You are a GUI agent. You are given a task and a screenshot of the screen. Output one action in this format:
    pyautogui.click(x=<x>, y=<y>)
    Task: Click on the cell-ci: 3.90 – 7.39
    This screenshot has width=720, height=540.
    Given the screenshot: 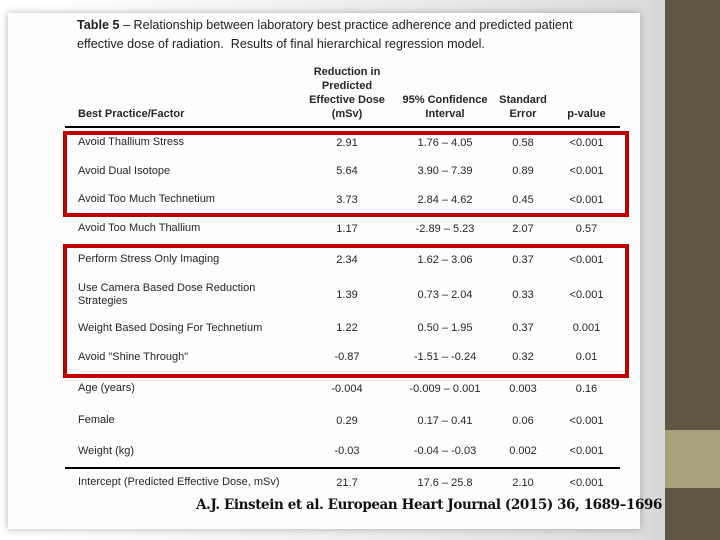 What is the action you would take?
    pyautogui.click(x=445, y=171)
    